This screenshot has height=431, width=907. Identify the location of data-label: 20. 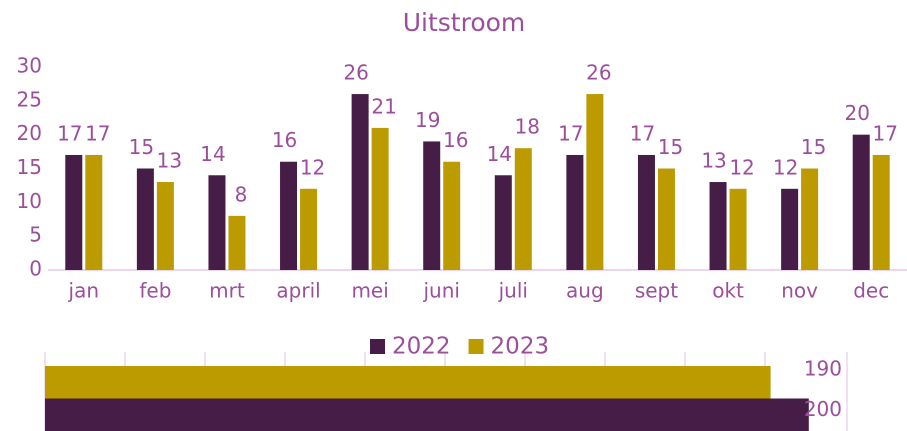
(856, 113).